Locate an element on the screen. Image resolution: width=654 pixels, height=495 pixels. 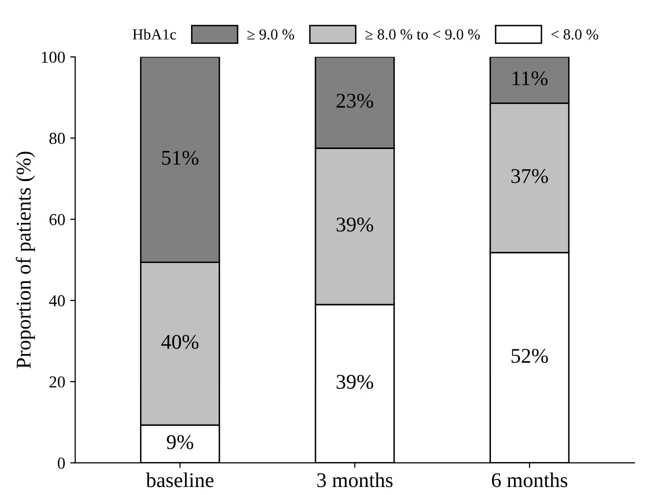
x-tick-label: 3 months is located at coordinates (355, 480).